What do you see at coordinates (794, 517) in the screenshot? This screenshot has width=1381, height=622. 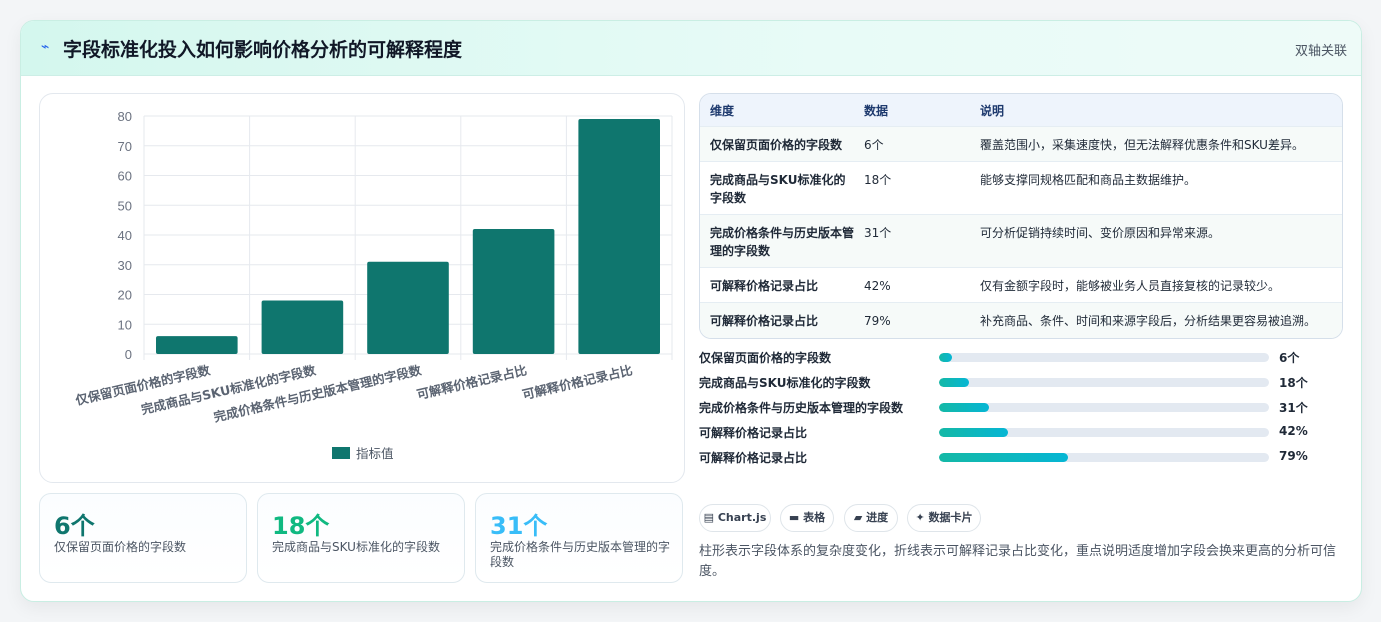 I see `table-icon: ▬` at bounding box center [794, 517].